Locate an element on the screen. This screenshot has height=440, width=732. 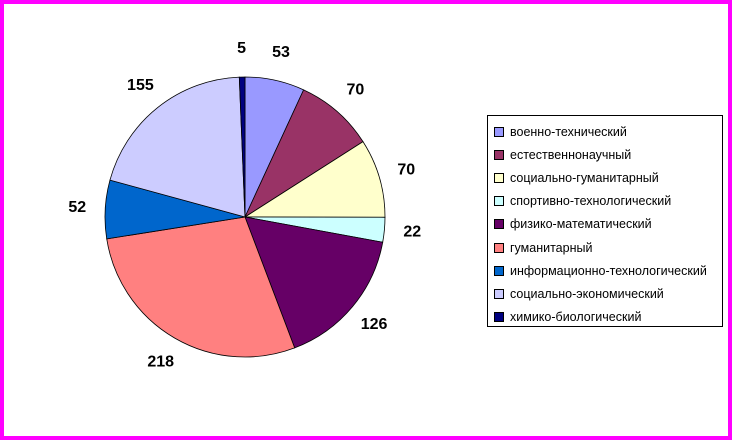
legend-item-0: военно-технический is located at coordinates (608, 131).